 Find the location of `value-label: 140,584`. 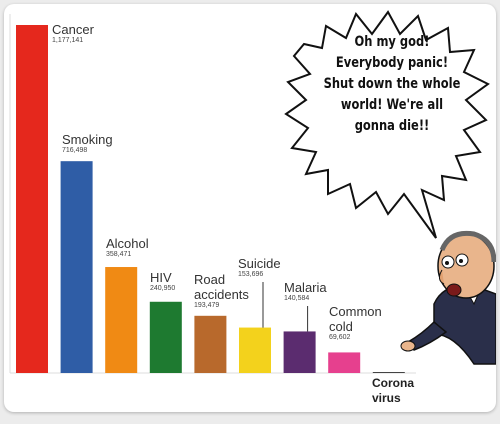

value-label: 140,584 is located at coordinates (297, 298).